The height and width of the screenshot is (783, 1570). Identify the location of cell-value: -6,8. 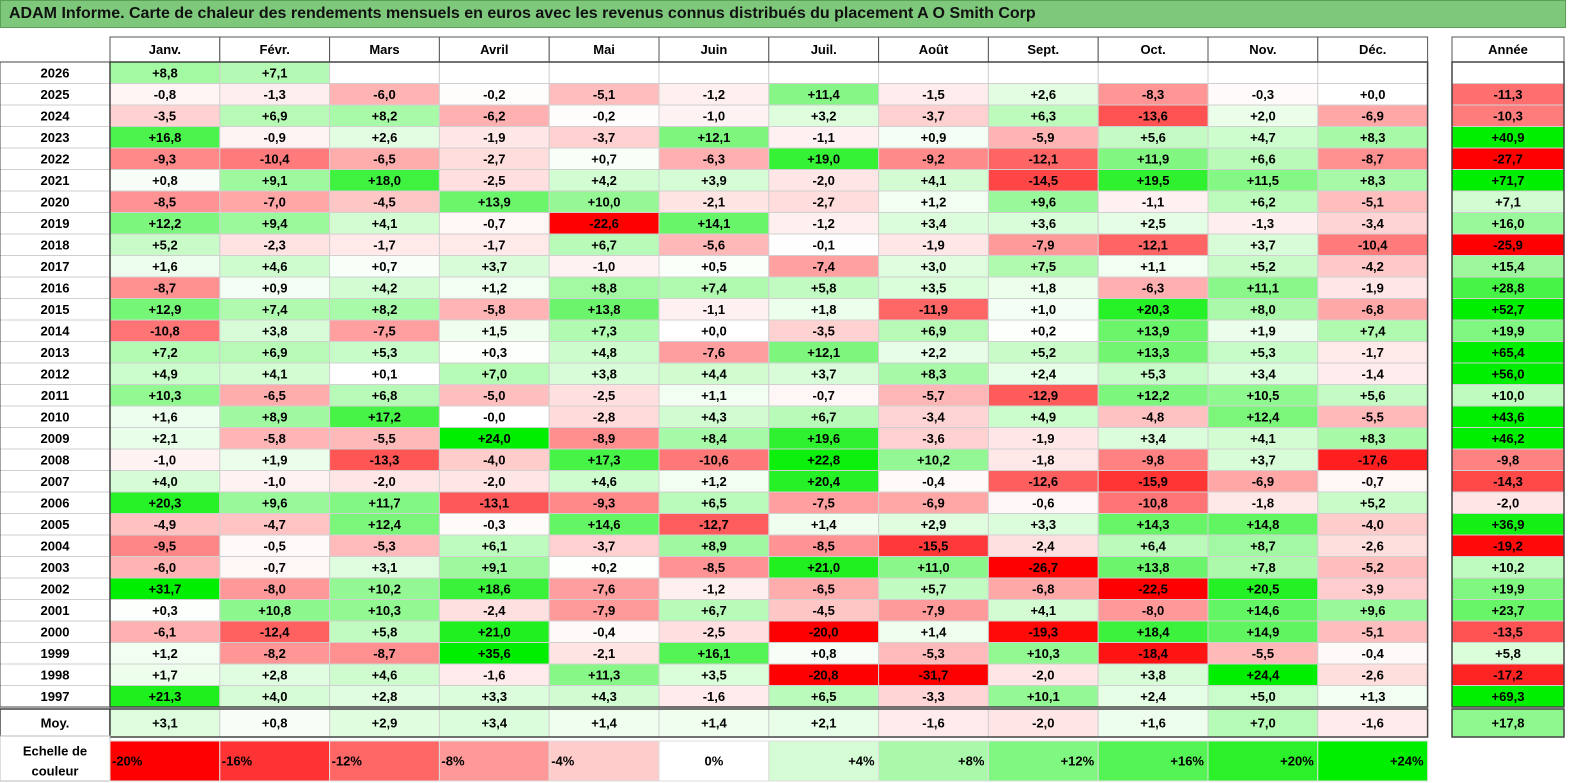
(1372, 309).